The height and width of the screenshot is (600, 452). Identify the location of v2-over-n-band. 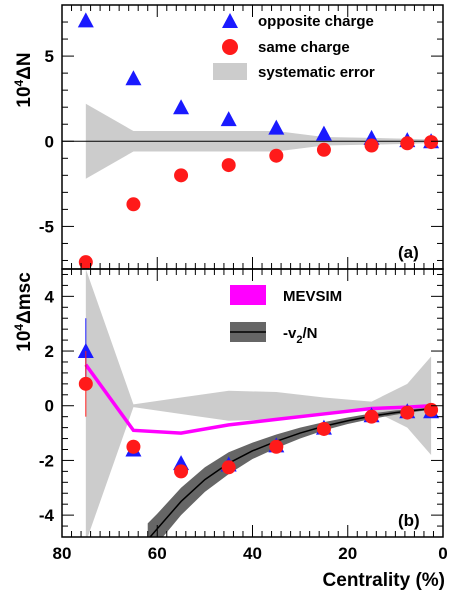
(290, 472).